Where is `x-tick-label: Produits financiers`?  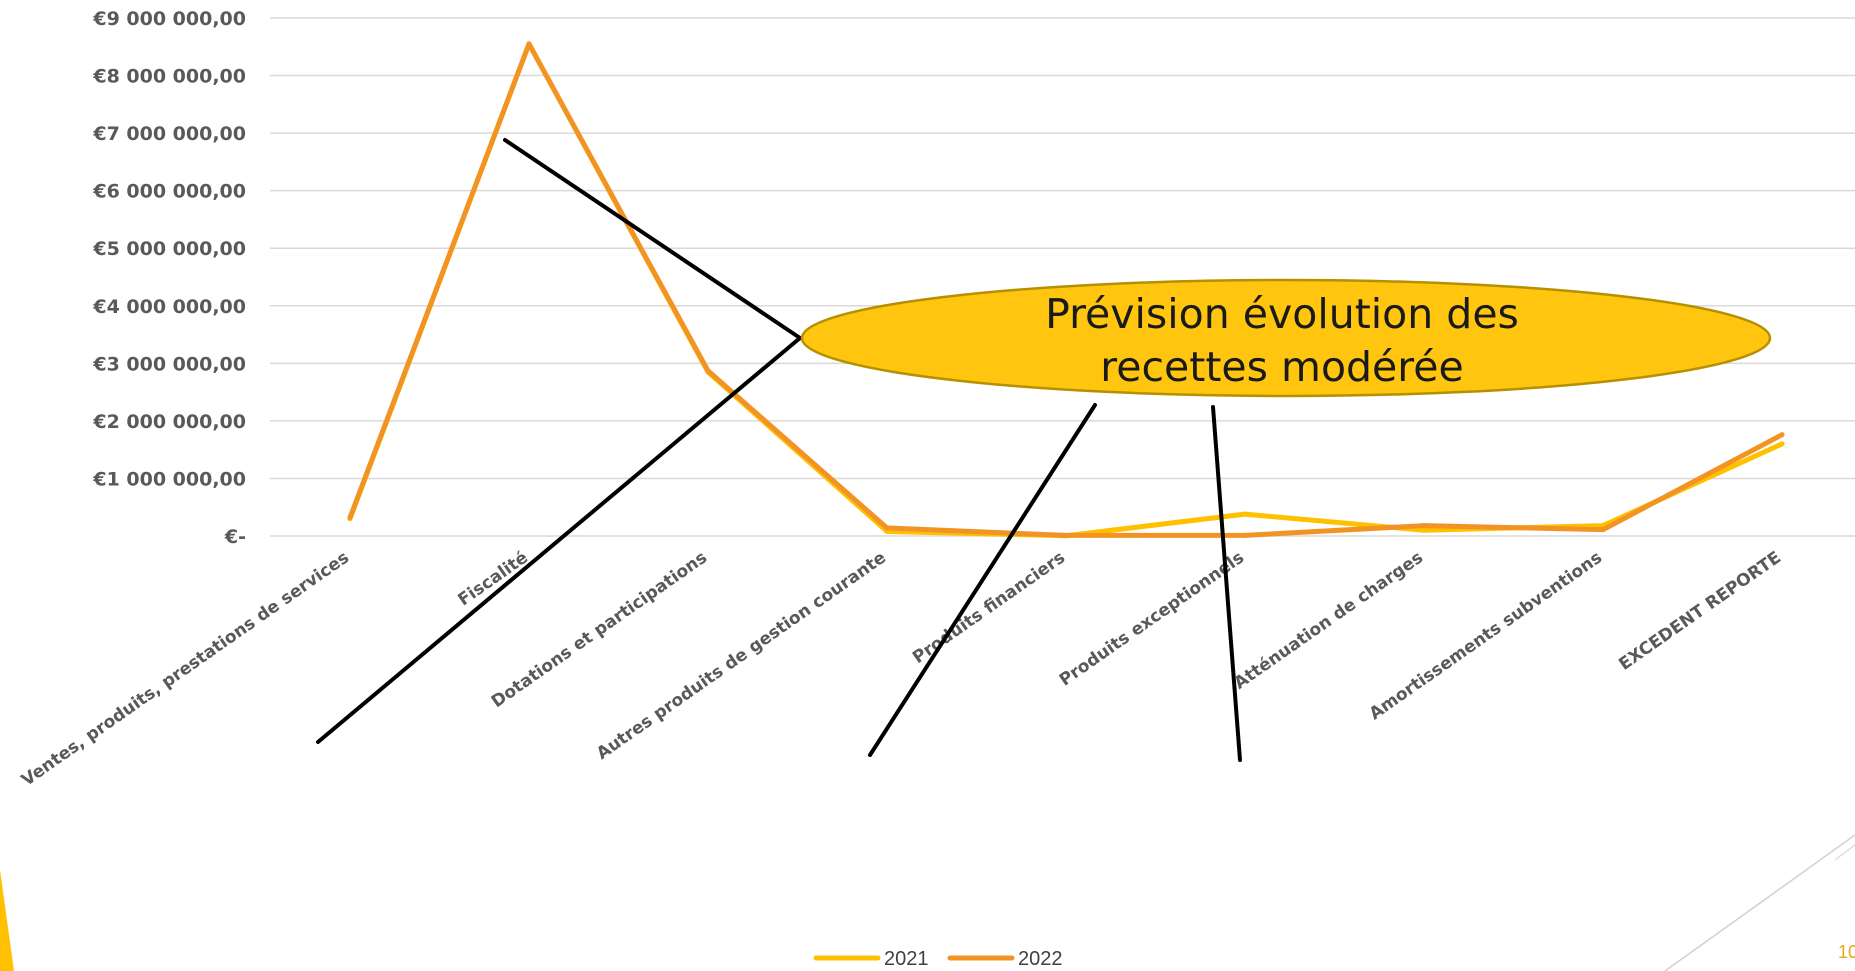
x-tick-label: Produits financiers is located at coordinates (989, 608).